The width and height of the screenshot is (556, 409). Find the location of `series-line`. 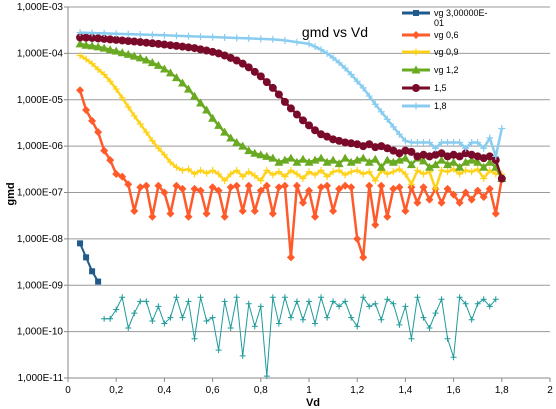

series-line is located at coordinates (89, 262).